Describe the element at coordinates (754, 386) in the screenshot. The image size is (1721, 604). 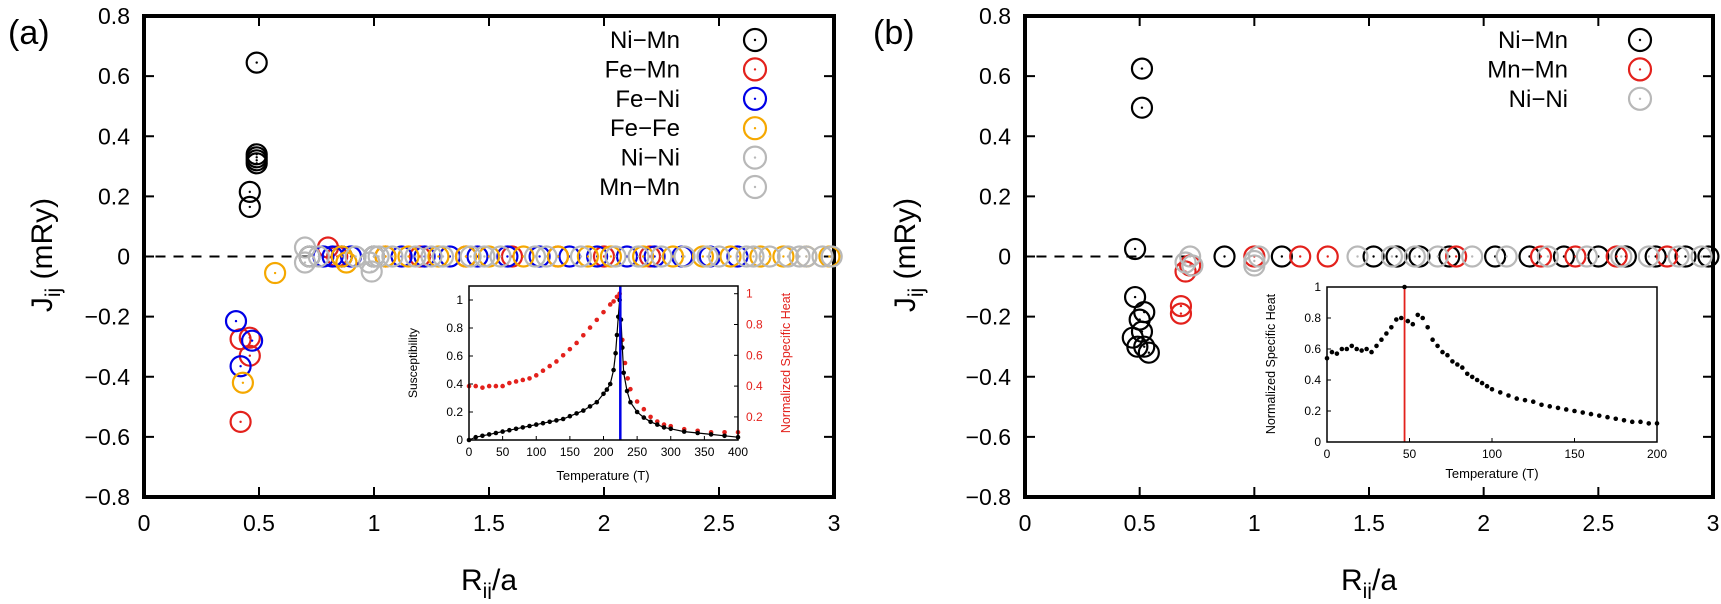
I see `inset-y-right-tick-label: 0.4` at that location.